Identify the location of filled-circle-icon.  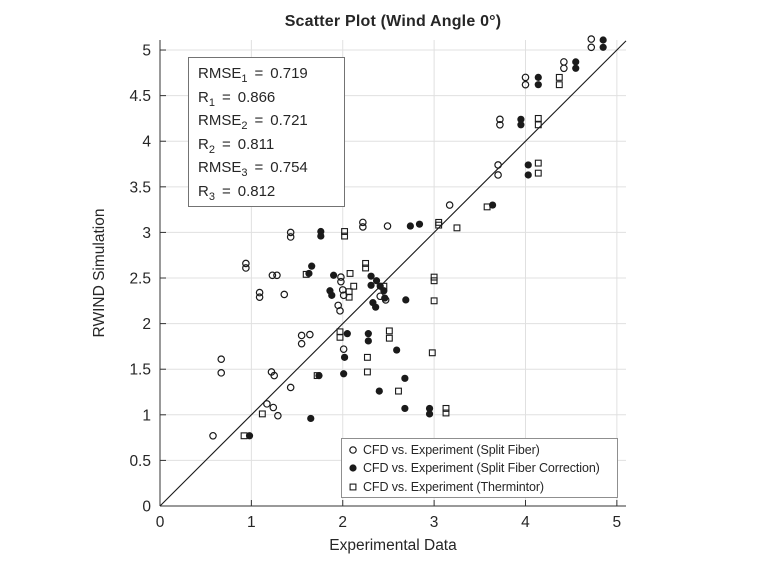
(352, 468).